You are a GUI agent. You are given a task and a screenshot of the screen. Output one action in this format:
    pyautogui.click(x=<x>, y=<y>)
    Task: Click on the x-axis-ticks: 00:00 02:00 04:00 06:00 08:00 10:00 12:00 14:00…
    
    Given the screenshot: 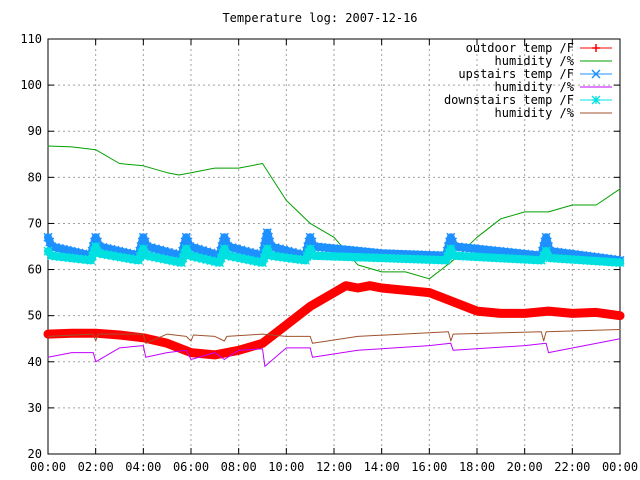 What is the action you would take?
    pyautogui.click(x=334, y=467)
    